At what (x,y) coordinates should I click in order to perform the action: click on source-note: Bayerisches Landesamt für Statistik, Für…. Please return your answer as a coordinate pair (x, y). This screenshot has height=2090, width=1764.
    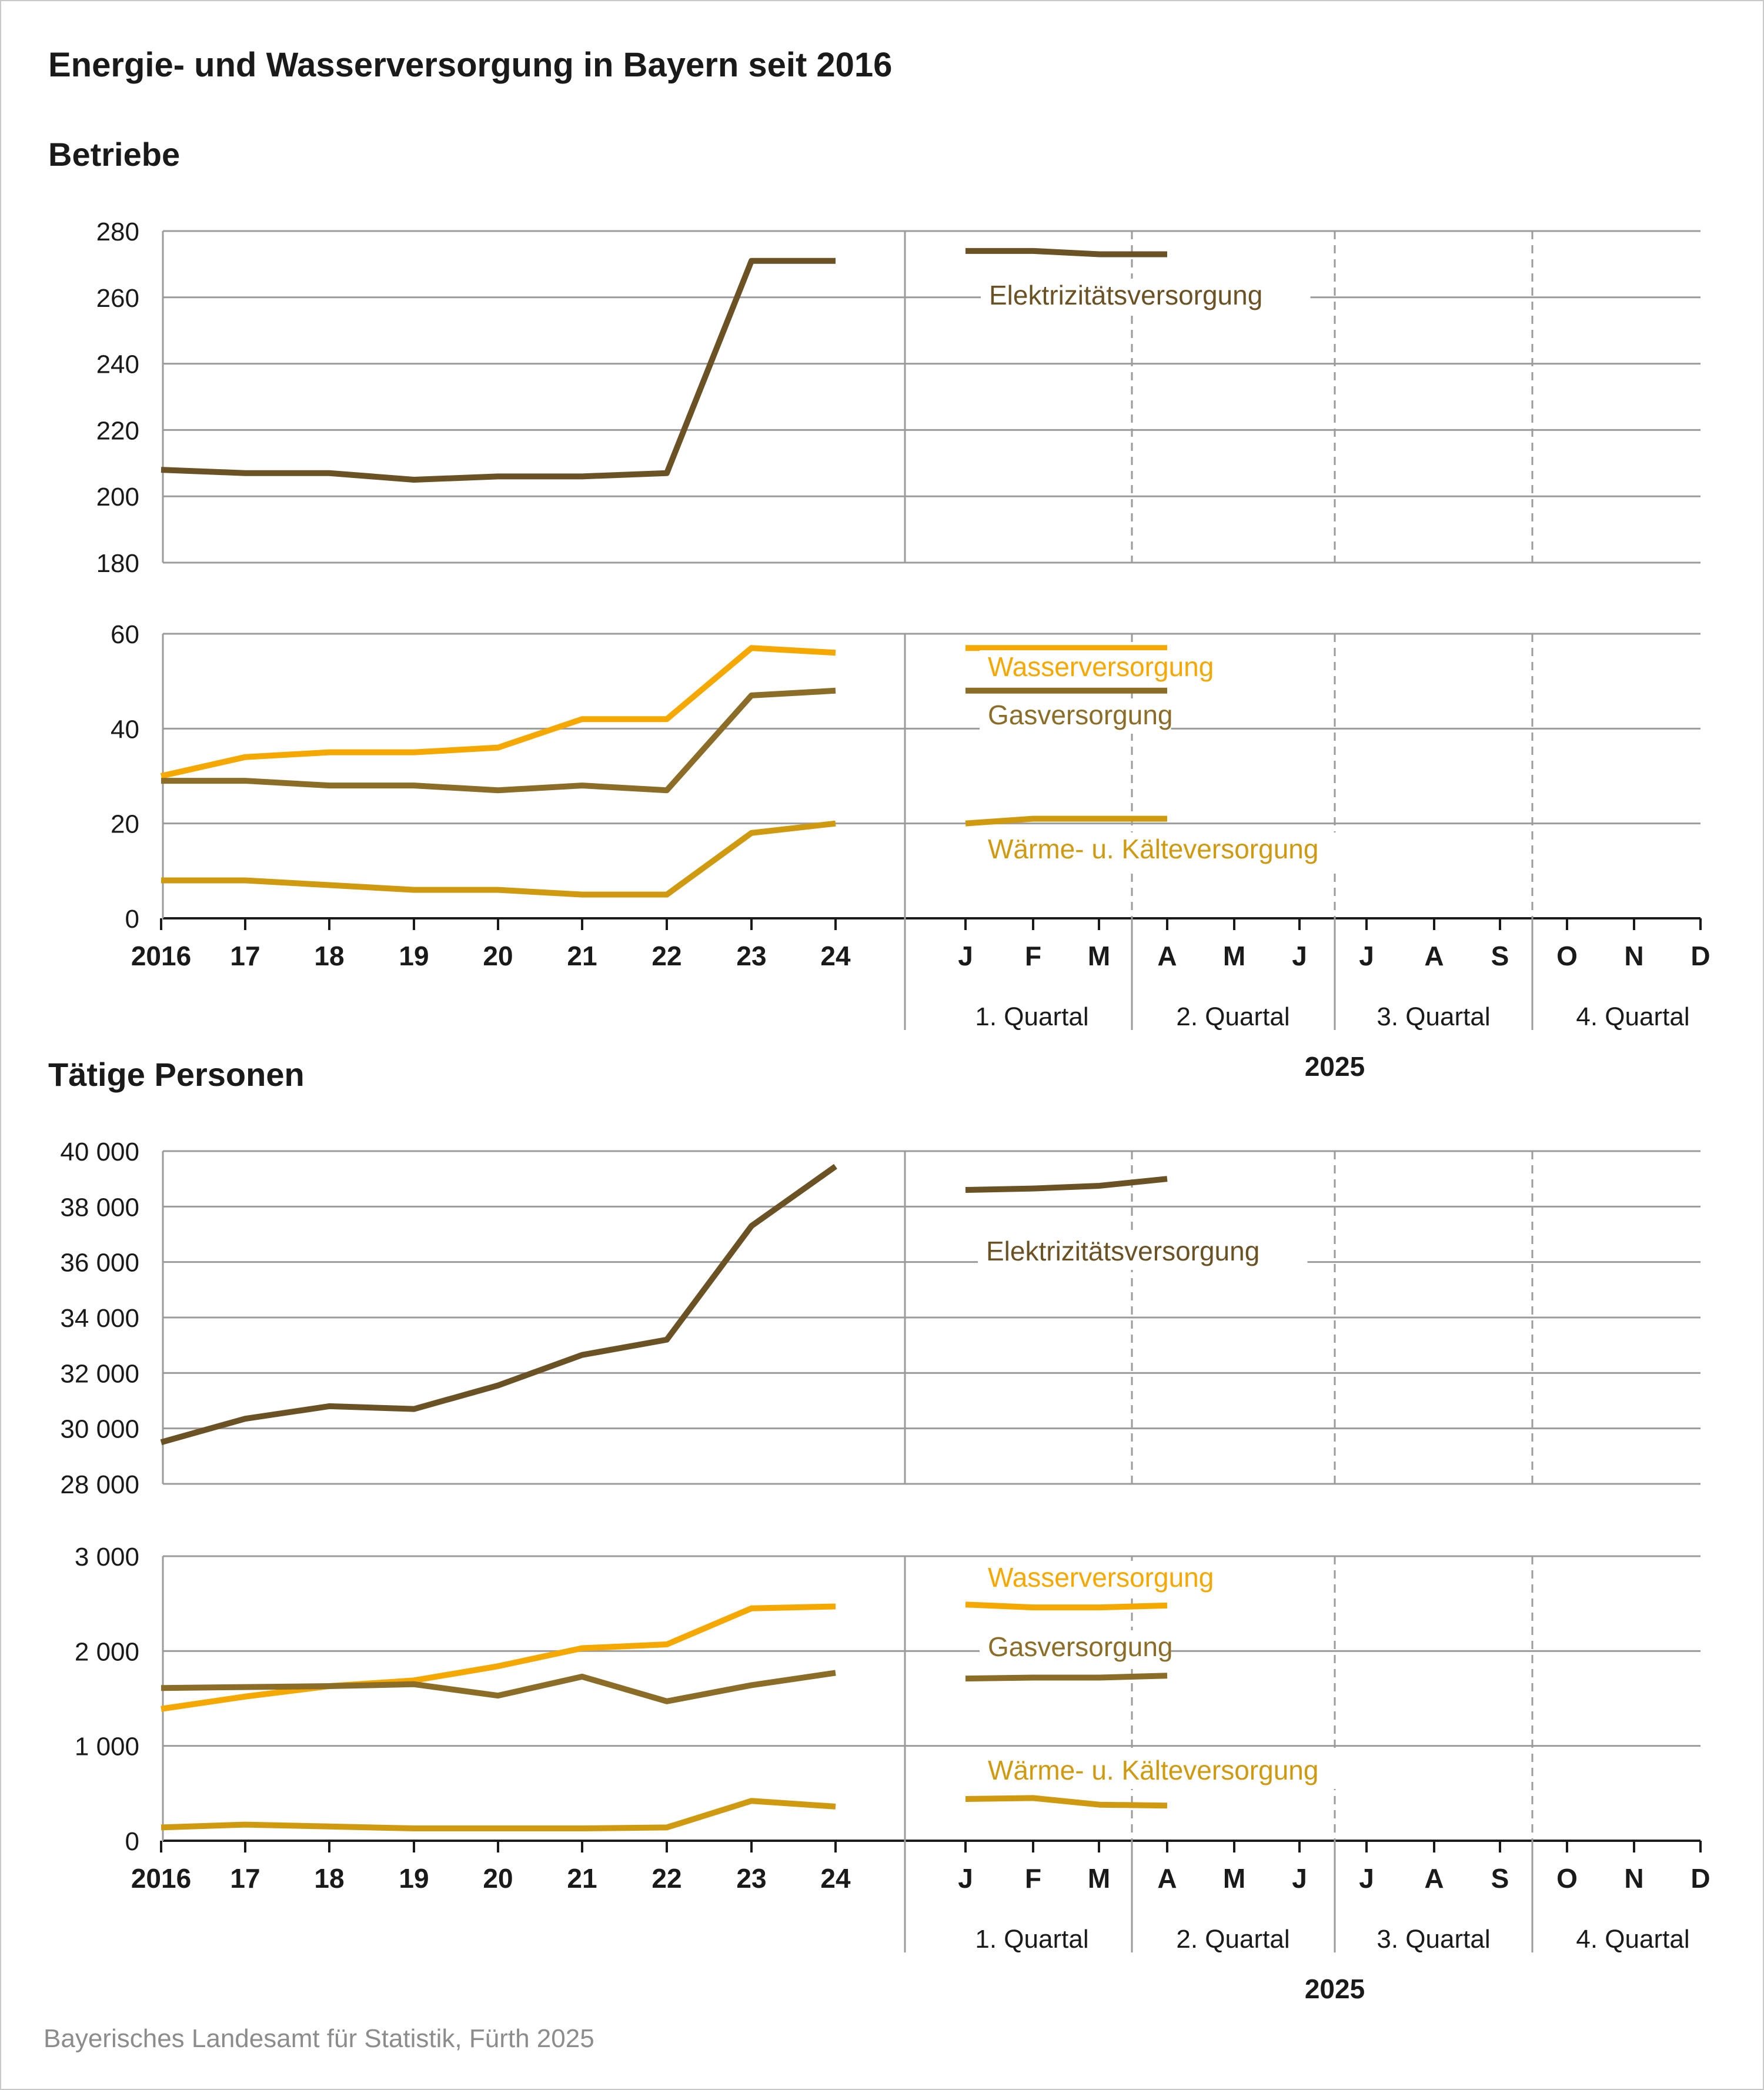
    Looking at the image, I should click on (319, 2038).